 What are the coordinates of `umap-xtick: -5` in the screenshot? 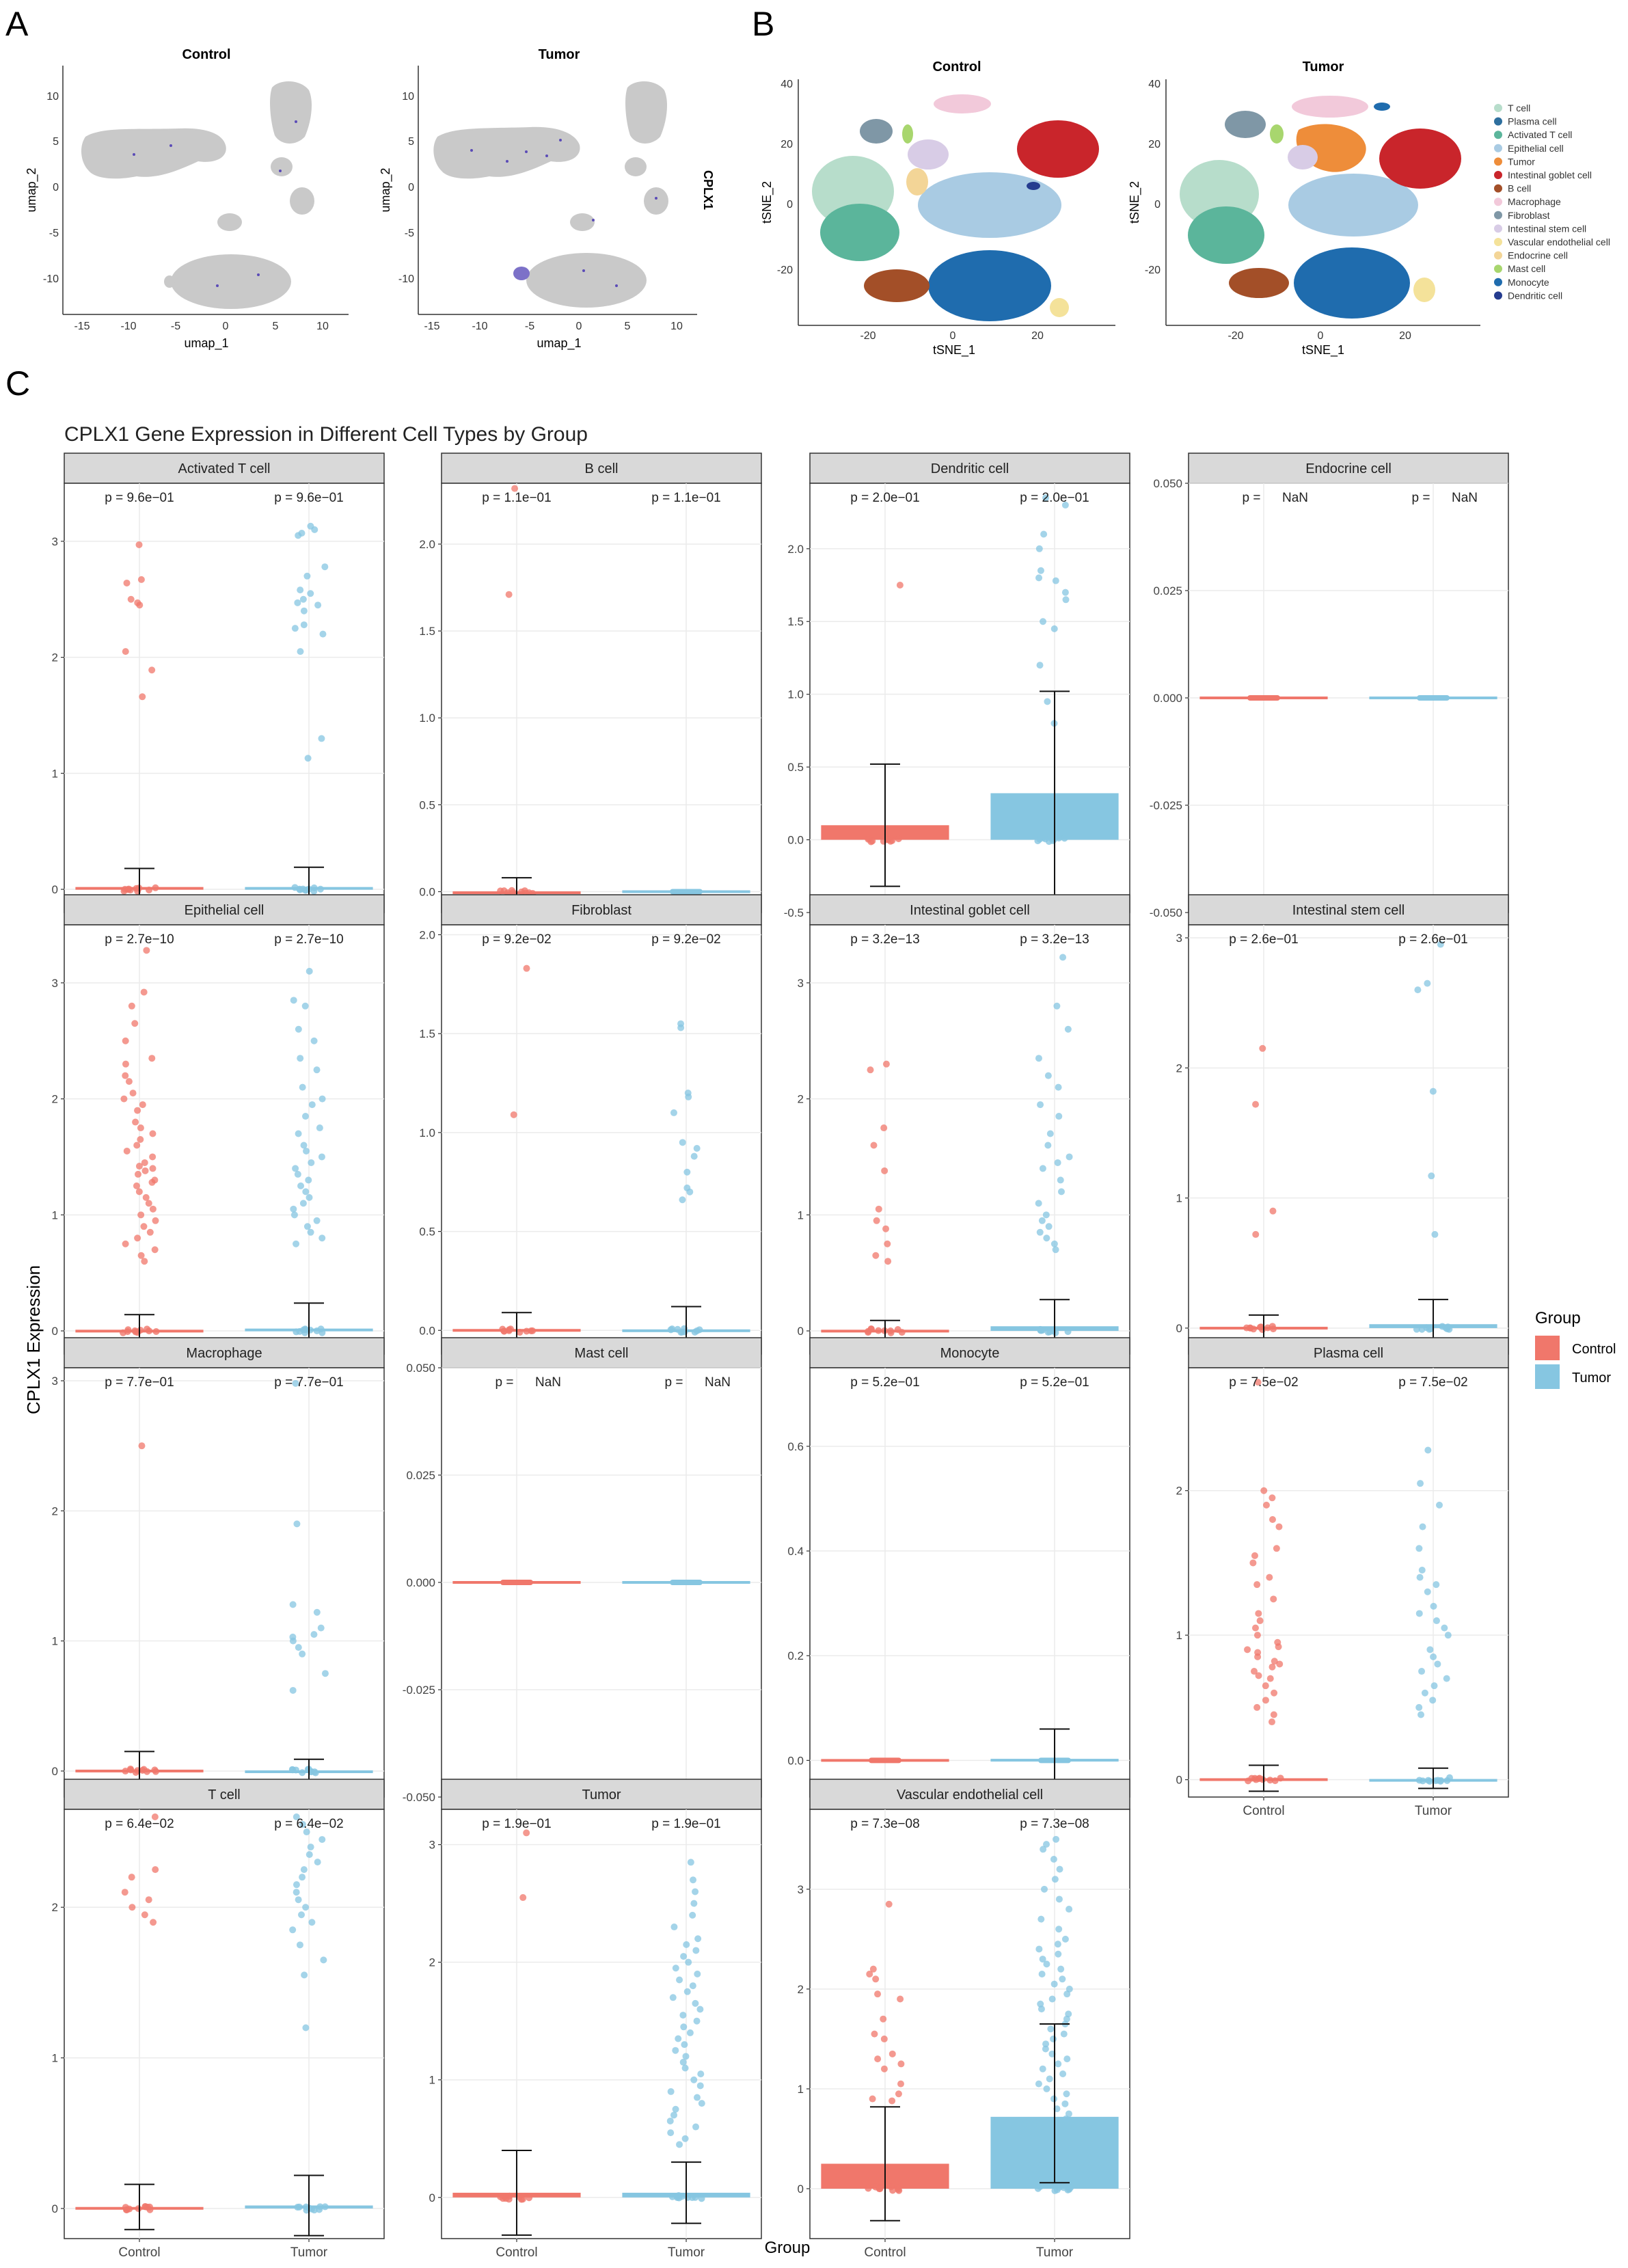 It's located at (529, 326).